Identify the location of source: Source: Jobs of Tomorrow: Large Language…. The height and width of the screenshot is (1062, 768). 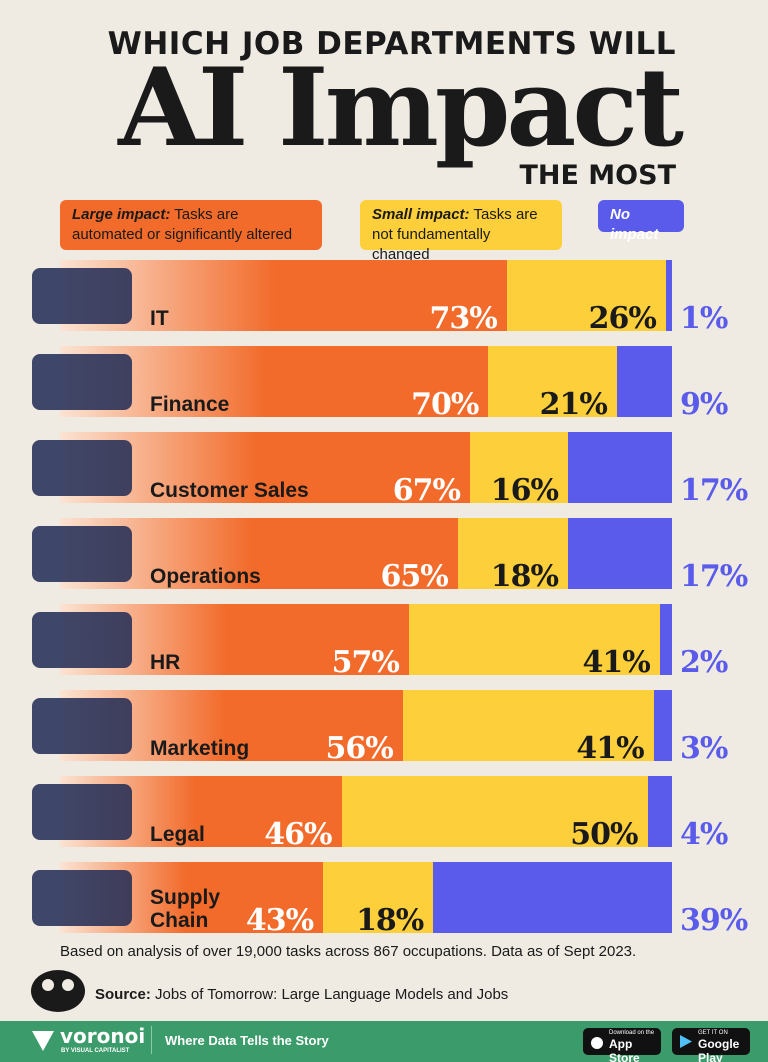
(301, 994).